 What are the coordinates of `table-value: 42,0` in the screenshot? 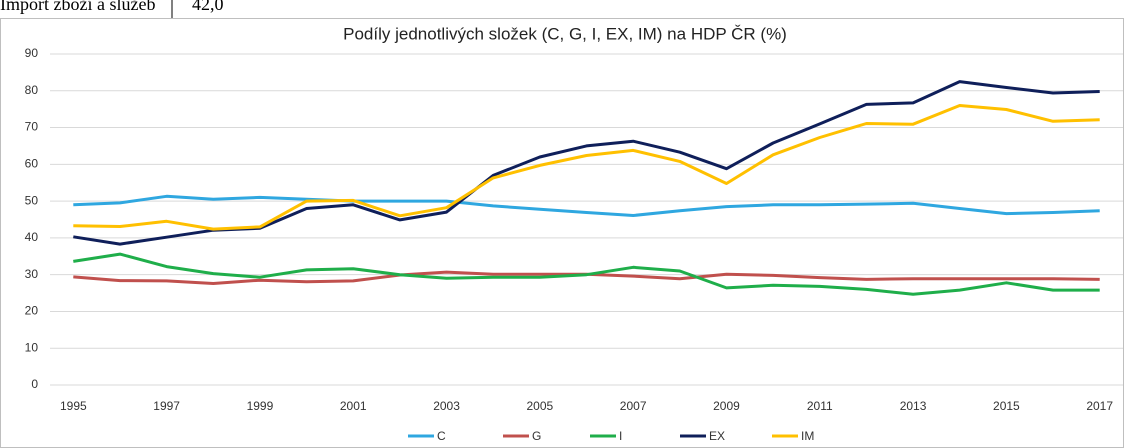 It's located at (208, 7).